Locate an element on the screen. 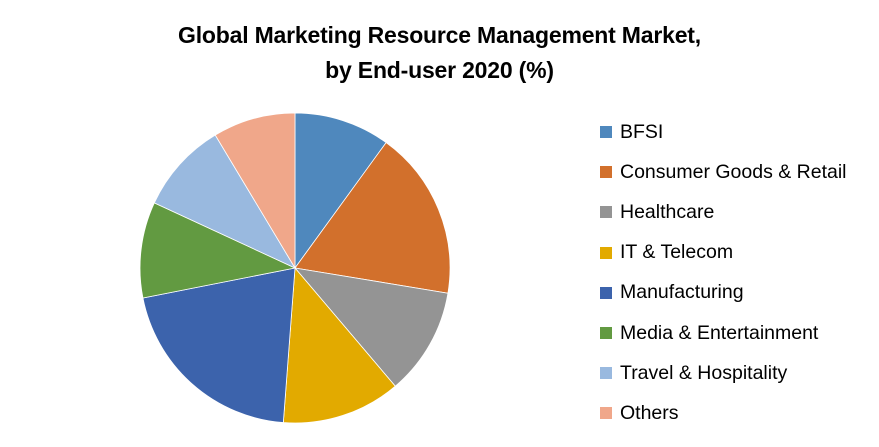  legend-item: Travel & Hospitality is located at coordinates (723, 373).